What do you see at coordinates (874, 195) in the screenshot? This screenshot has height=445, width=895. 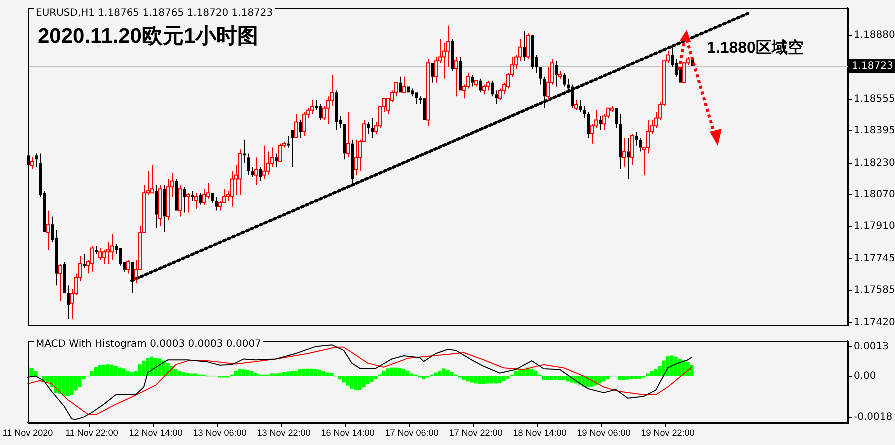 I see `y-tick-label: 1.18070` at bounding box center [874, 195].